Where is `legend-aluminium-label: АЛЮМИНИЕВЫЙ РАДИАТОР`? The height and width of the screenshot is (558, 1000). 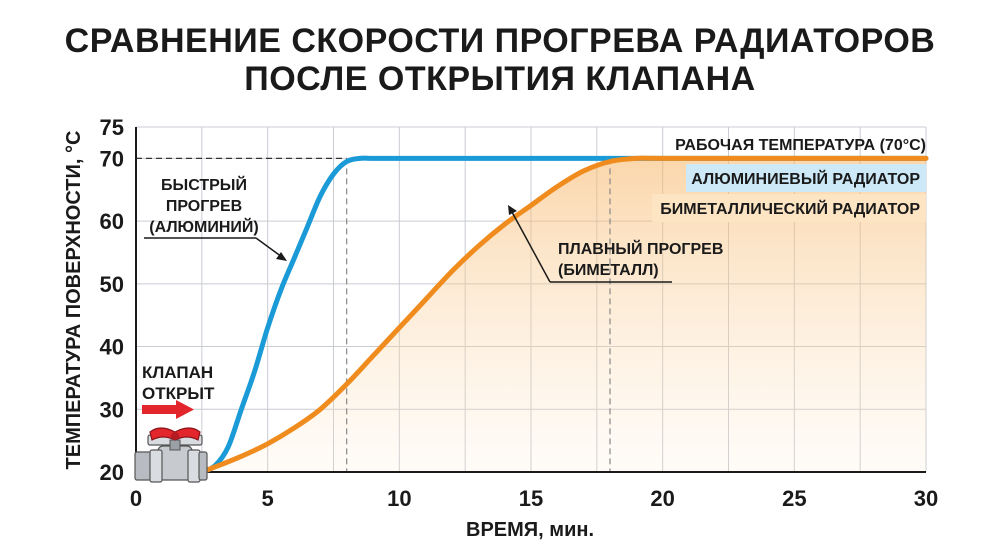
legend-aluminium-label: АЛЮМИНИЕВЫЙ РАДИАТОР is located at coordinates (805, 178).